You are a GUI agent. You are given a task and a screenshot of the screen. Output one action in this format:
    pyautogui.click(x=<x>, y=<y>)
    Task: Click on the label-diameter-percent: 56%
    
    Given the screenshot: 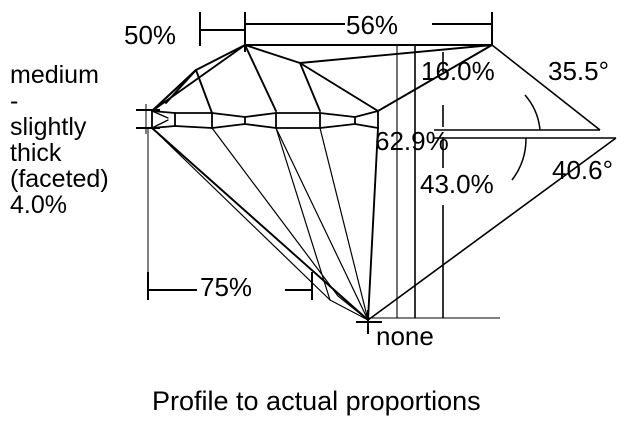 What is the action you would take?
    pyautogui.click(x=372, y=25)
    